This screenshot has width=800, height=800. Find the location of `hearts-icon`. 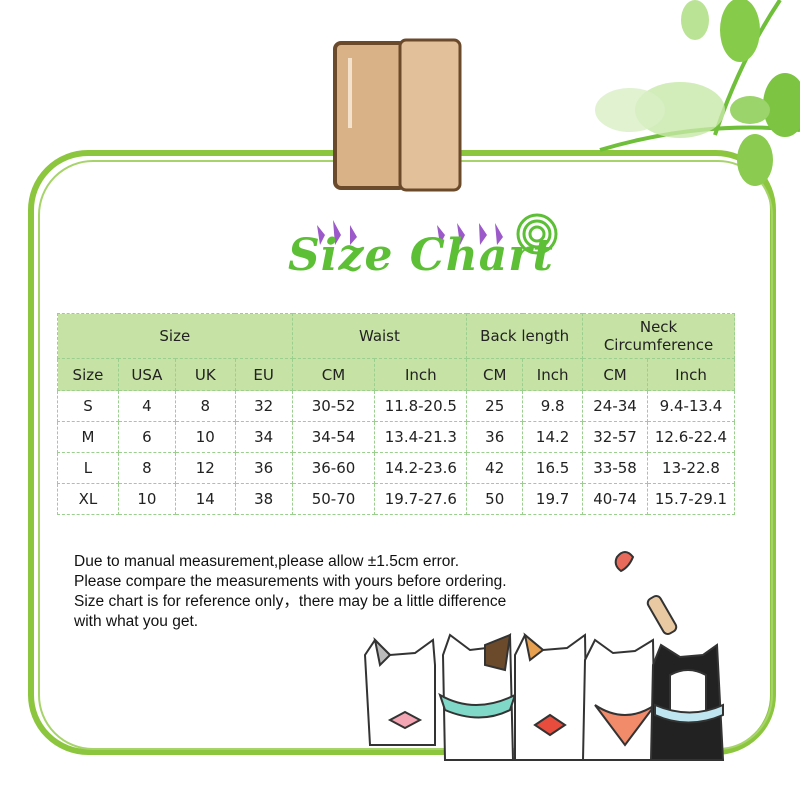

hearts-icon is located at coordinates (337, 232).